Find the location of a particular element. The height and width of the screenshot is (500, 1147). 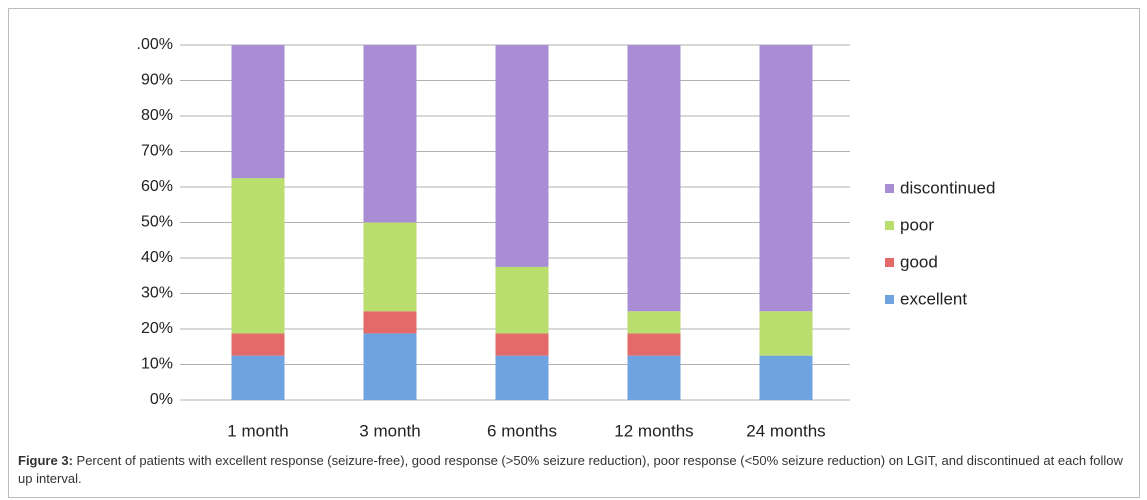

x-tick-label: 1 month is located at coordinates (257, 430).